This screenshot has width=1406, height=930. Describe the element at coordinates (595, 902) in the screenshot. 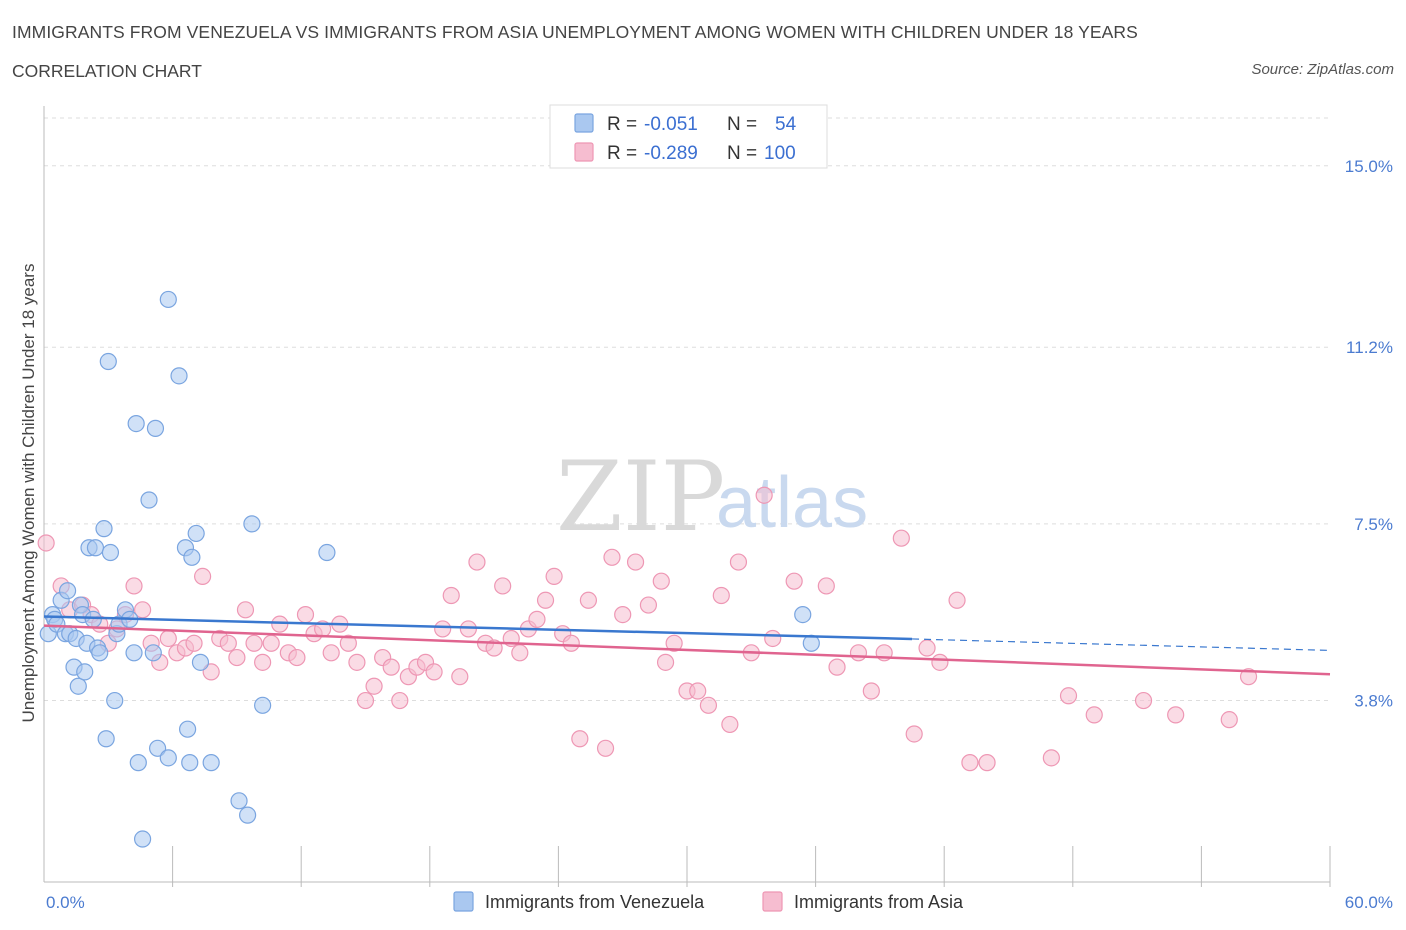

I see `series-legend-label-venezuela: Immigrants from Venezuela` at that location.